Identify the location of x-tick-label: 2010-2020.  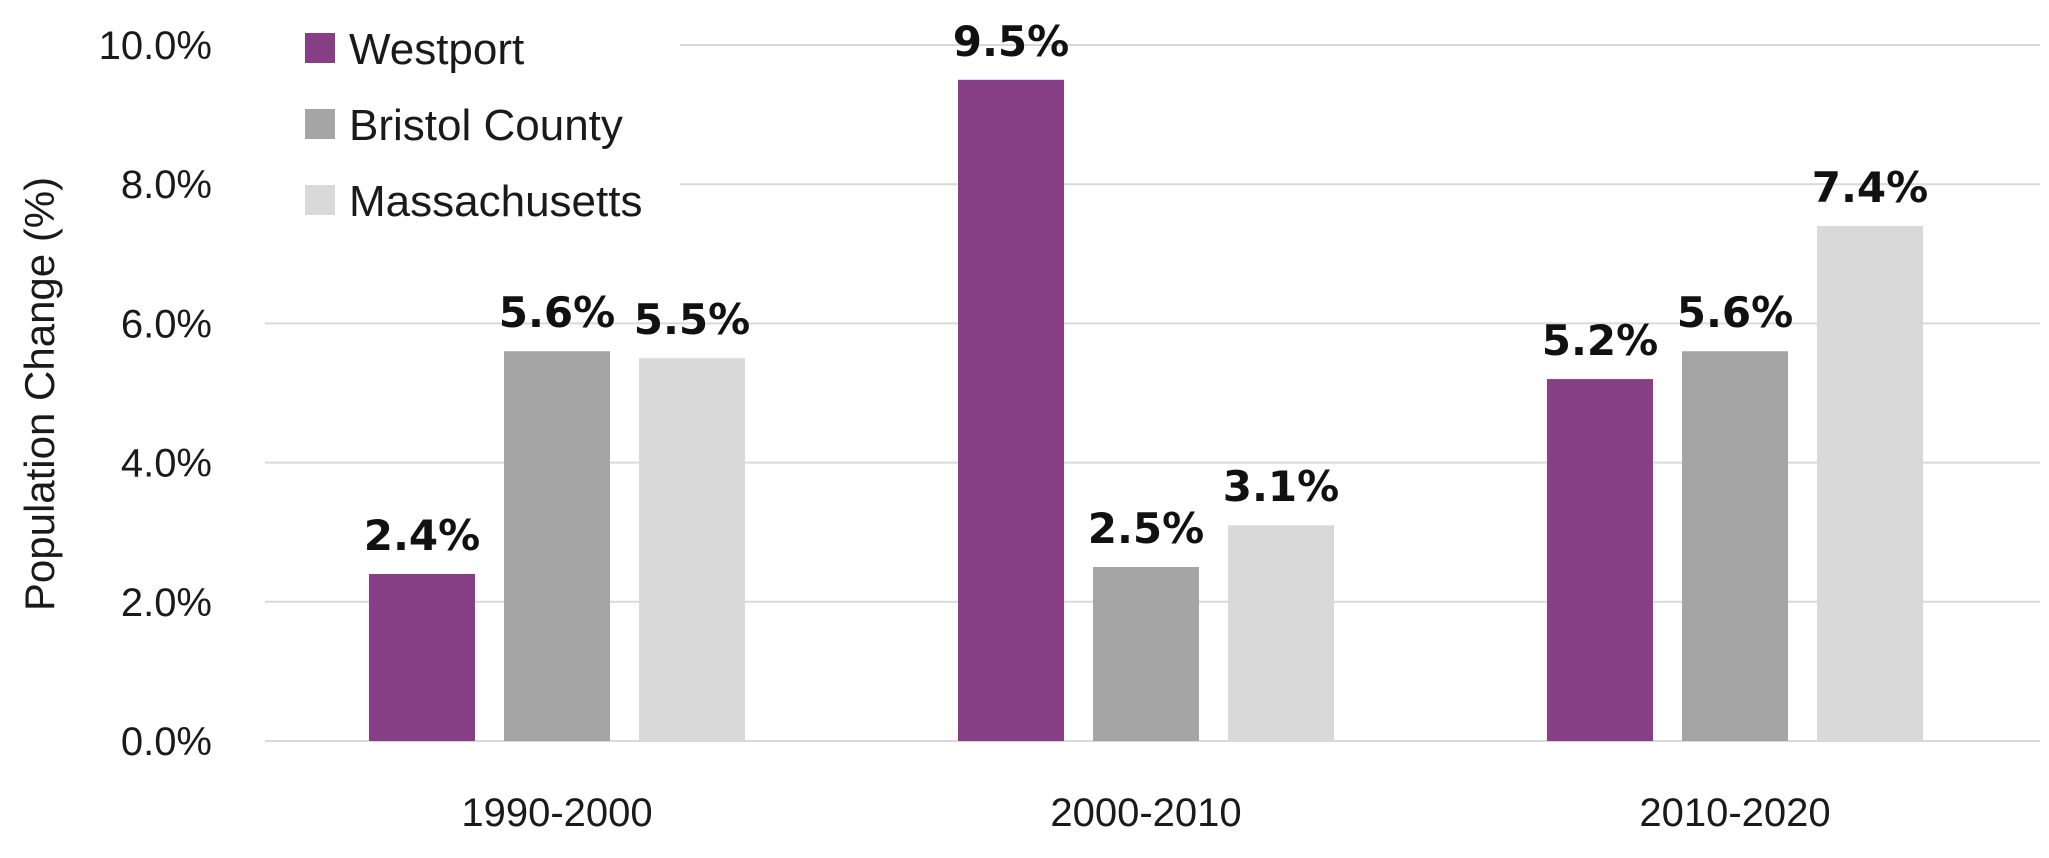
(1734, 813).